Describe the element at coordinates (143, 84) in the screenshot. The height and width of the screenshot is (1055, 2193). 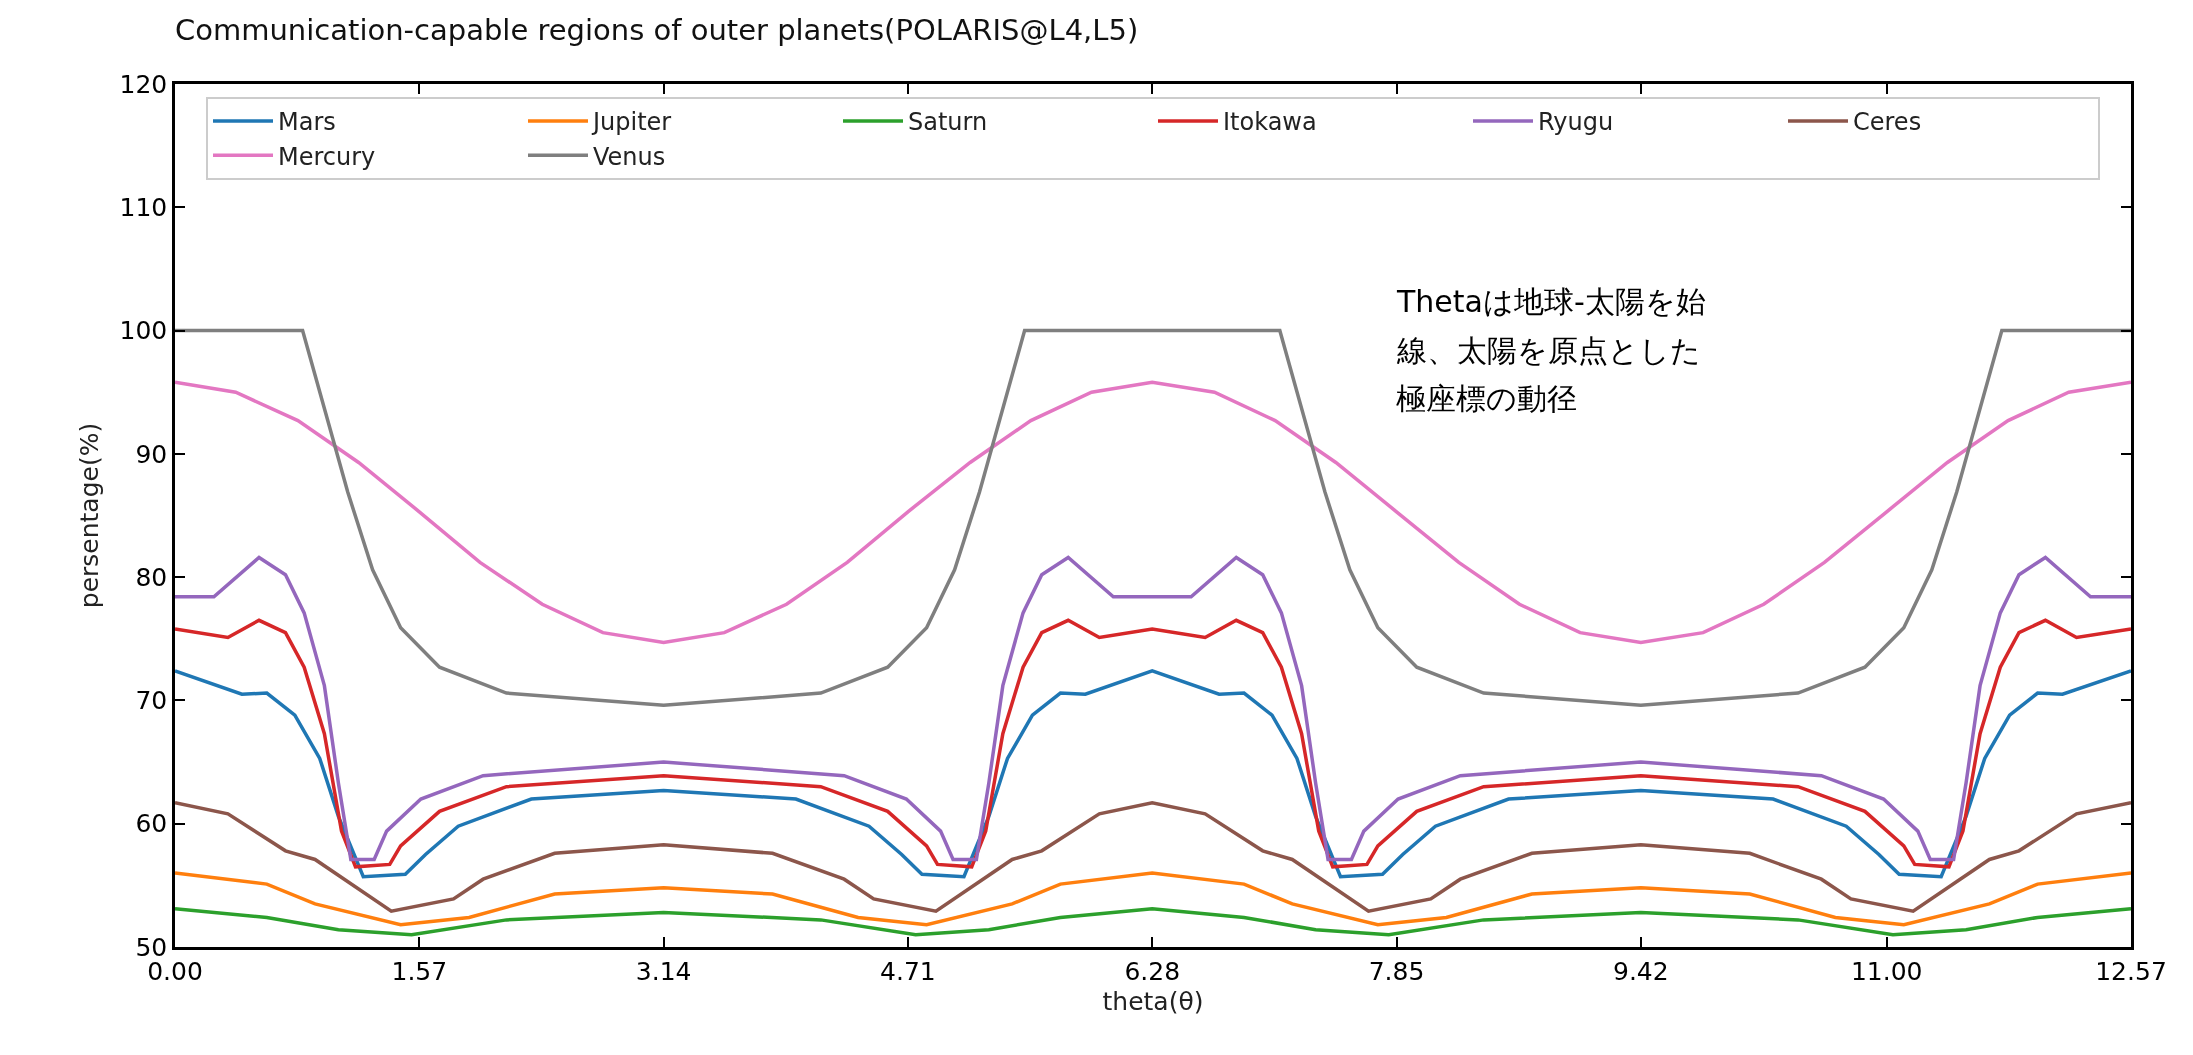
I see `y-tick-label: 120` at that location.